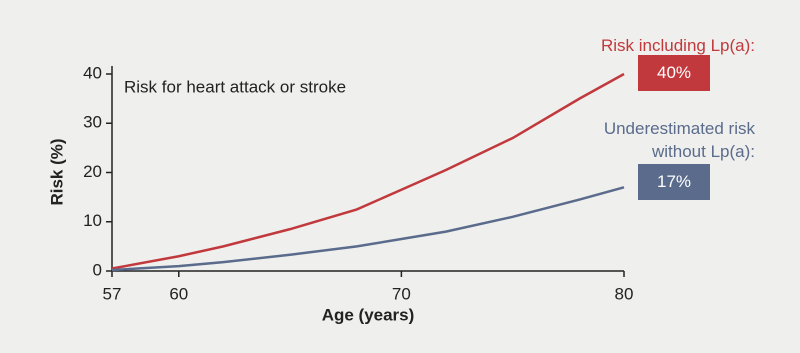 Image resolution: width=800 pixels, height=353 pixels. Describe the element at coordinates (97, 269) in the screenshot. I see `y-tick-label: 0` at that location.